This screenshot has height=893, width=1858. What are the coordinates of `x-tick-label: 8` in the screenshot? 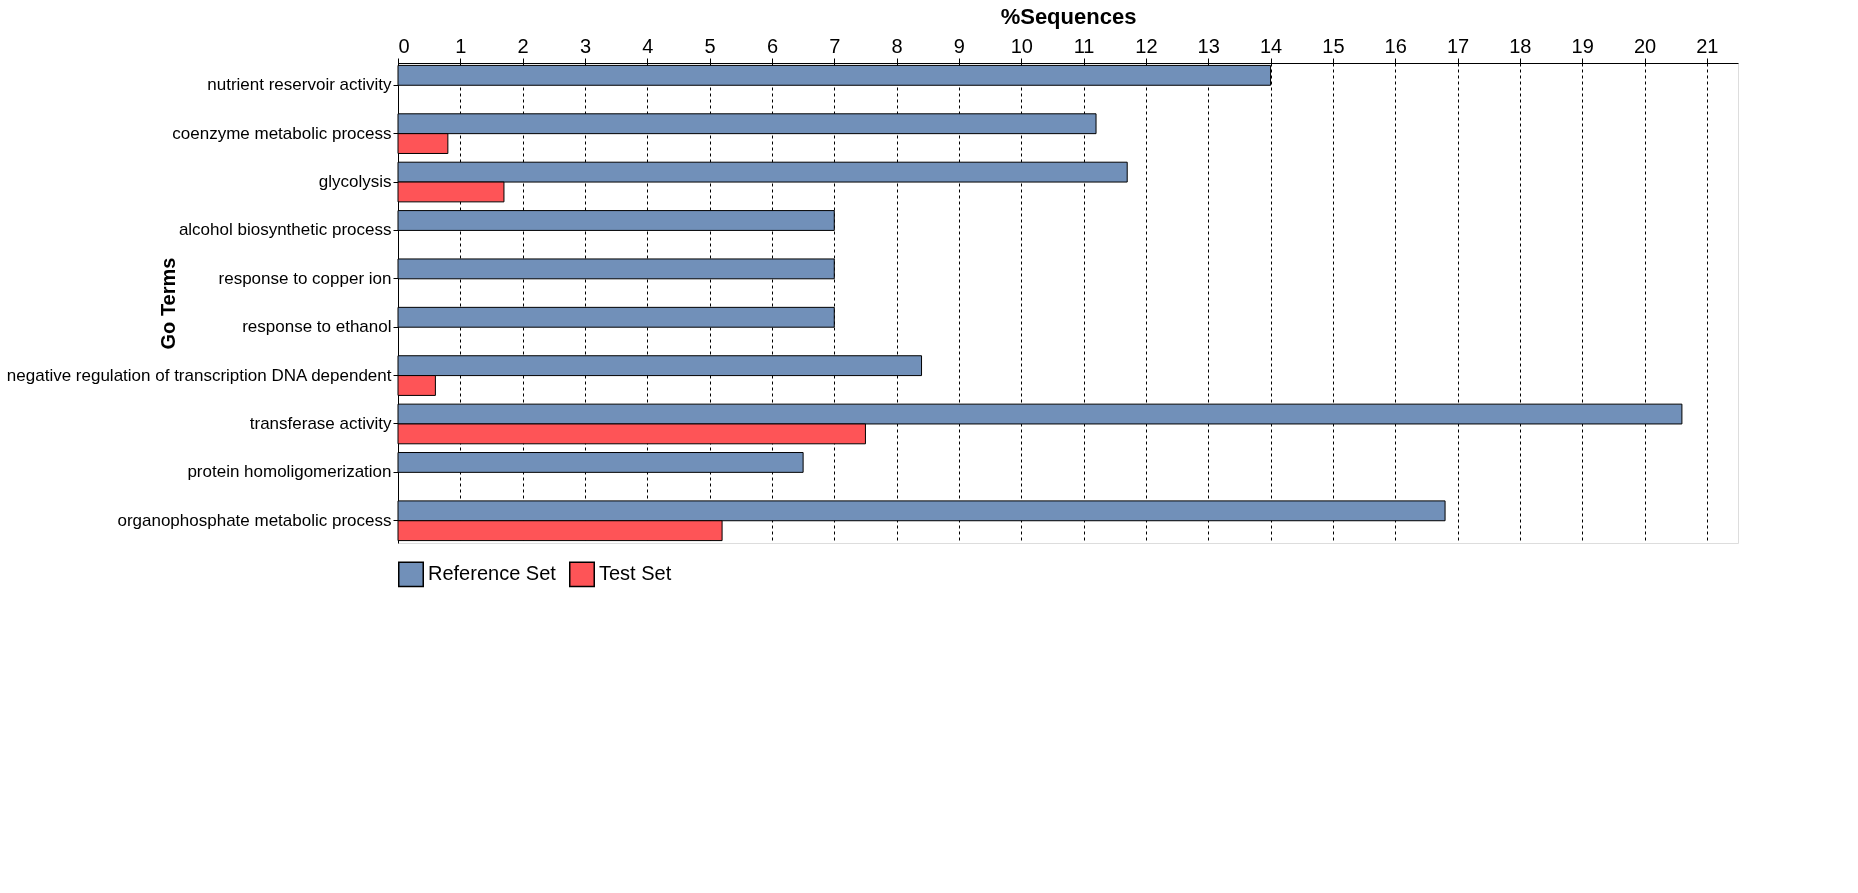 It's located at (897, 45).